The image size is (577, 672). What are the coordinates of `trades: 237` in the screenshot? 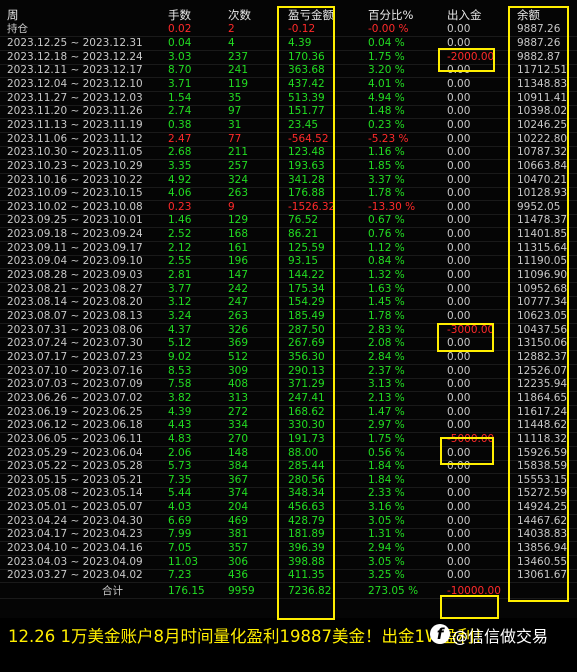 It's located at (238, 56).